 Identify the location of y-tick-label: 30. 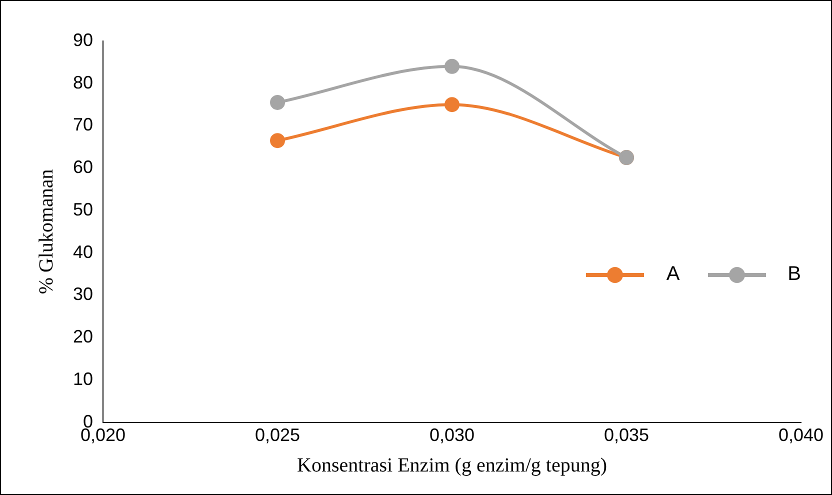
(83, 294).